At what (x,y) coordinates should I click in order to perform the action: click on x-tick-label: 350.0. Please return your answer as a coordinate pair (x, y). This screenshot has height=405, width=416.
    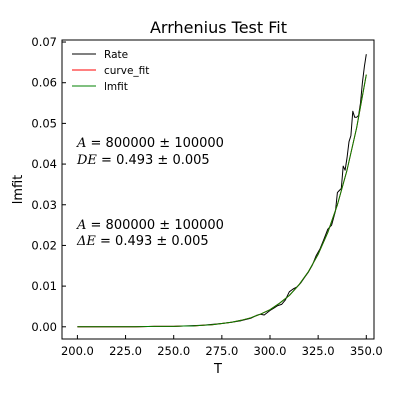
    Looking at the image, I should click on (366, 351).